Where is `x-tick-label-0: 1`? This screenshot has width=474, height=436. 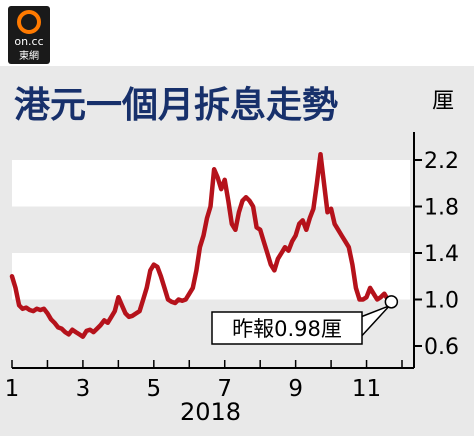 x-tick-label-0: 1 is located at coordinates (12, 389).